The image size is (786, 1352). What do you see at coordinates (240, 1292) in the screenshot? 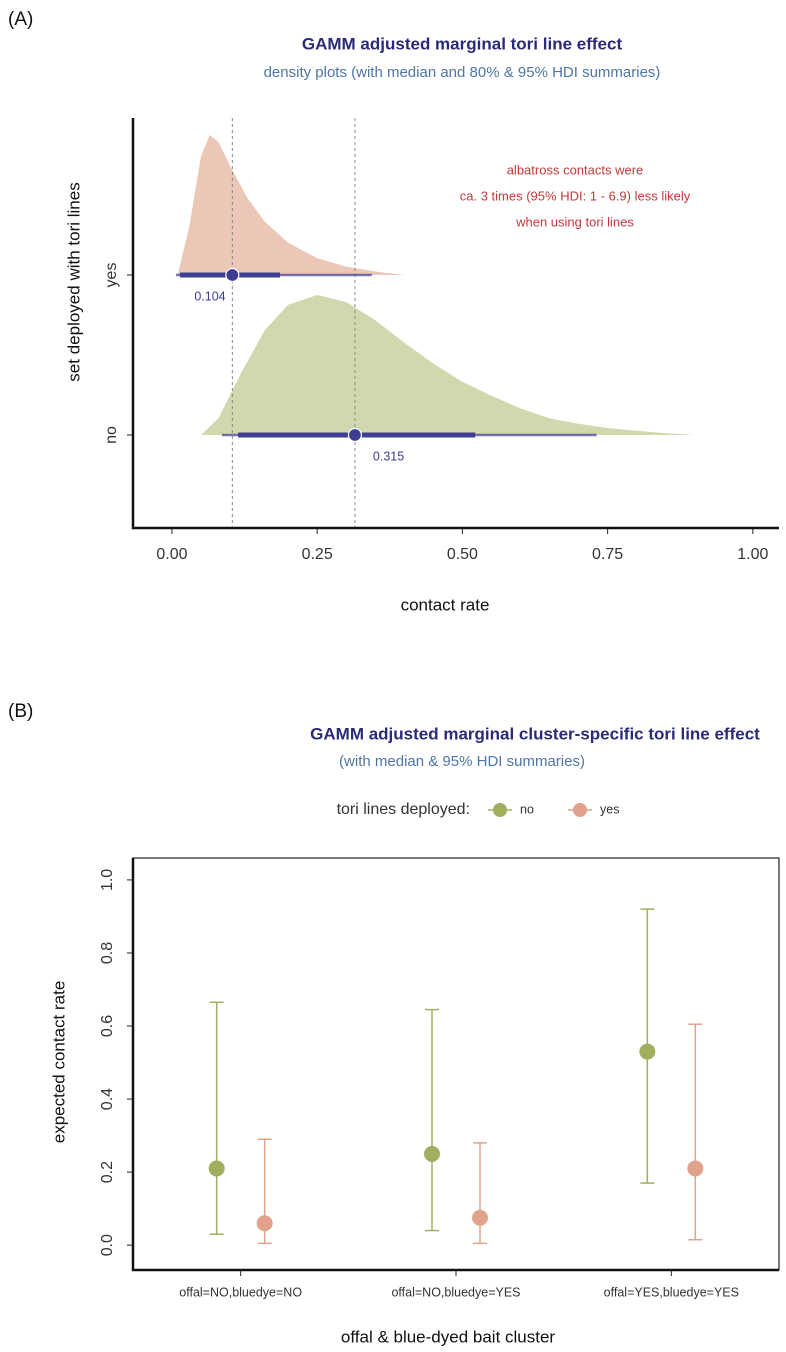
I see `x-tick-label: offal=NO,bluedye=NO` at bounding box center [240, 1292].